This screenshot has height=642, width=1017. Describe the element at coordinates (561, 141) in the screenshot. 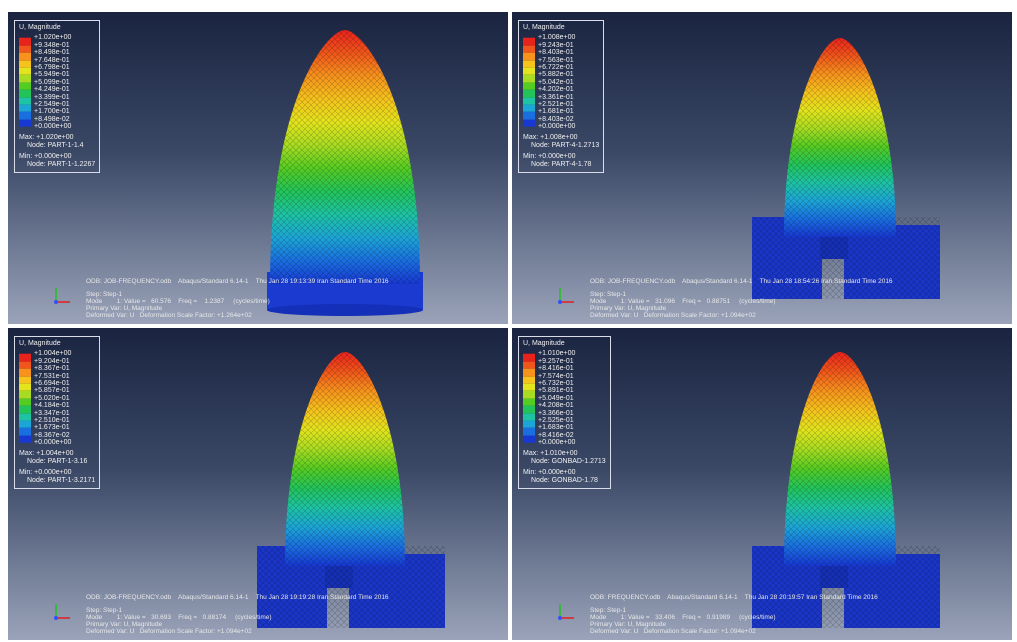

I see `legend-stats: Max: +1.008e+00 Node: PART-4-1.2713` at that location.